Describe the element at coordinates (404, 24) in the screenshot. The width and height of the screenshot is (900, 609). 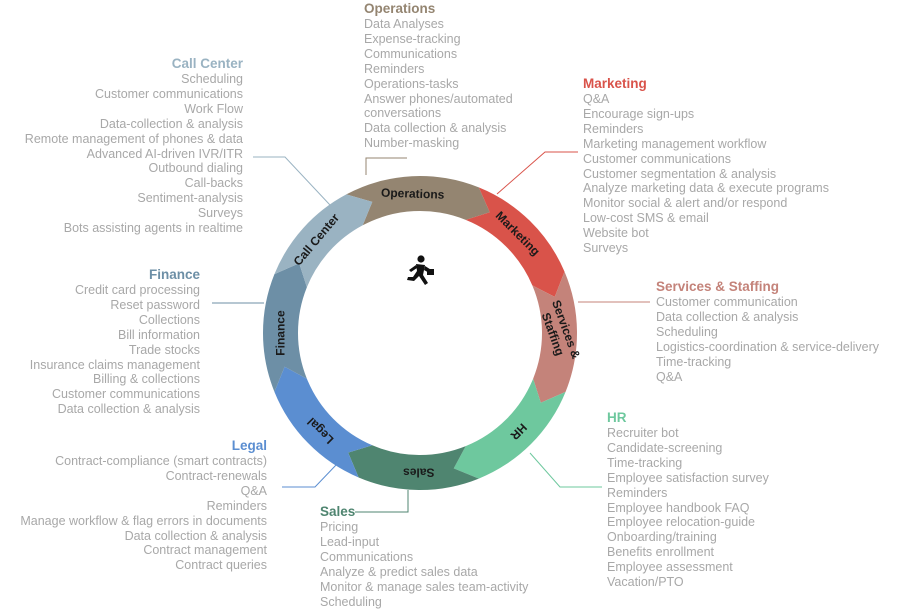
I see `list-item: Data Analyses` at that location.